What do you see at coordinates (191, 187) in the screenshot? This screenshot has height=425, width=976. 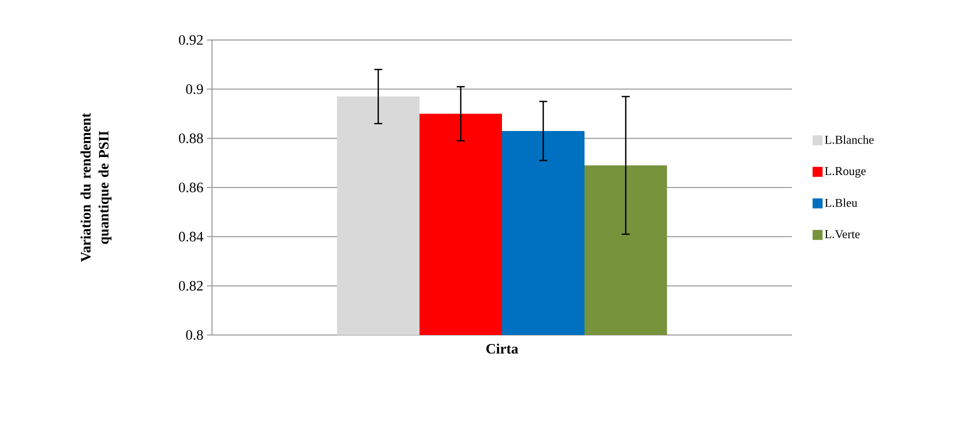 I see `y-tick-label: 0.86` at bounding box center [191, 187].